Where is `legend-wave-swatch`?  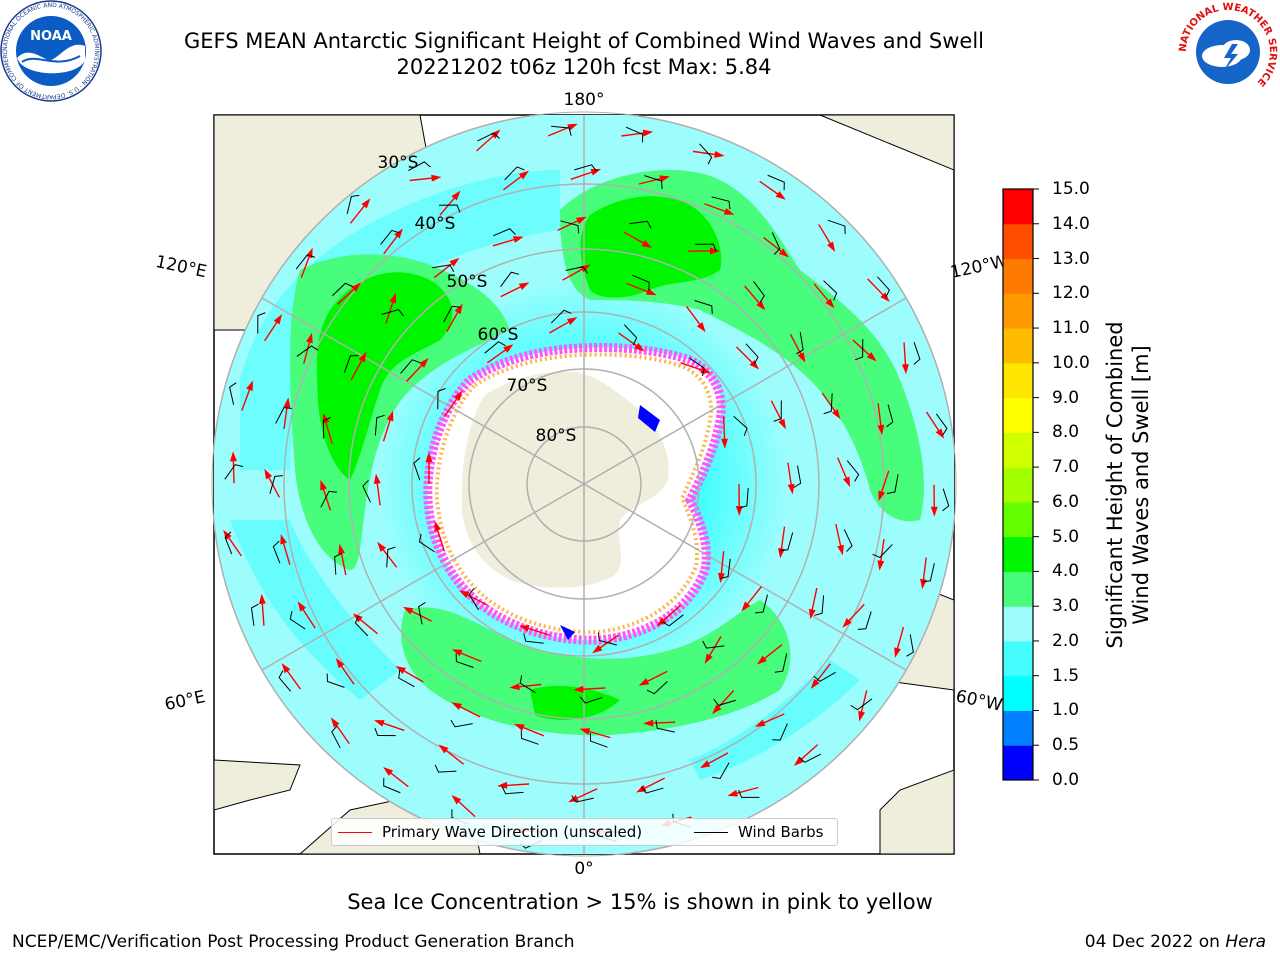
legend-wave-swatch is located at coordinates (355, 832).